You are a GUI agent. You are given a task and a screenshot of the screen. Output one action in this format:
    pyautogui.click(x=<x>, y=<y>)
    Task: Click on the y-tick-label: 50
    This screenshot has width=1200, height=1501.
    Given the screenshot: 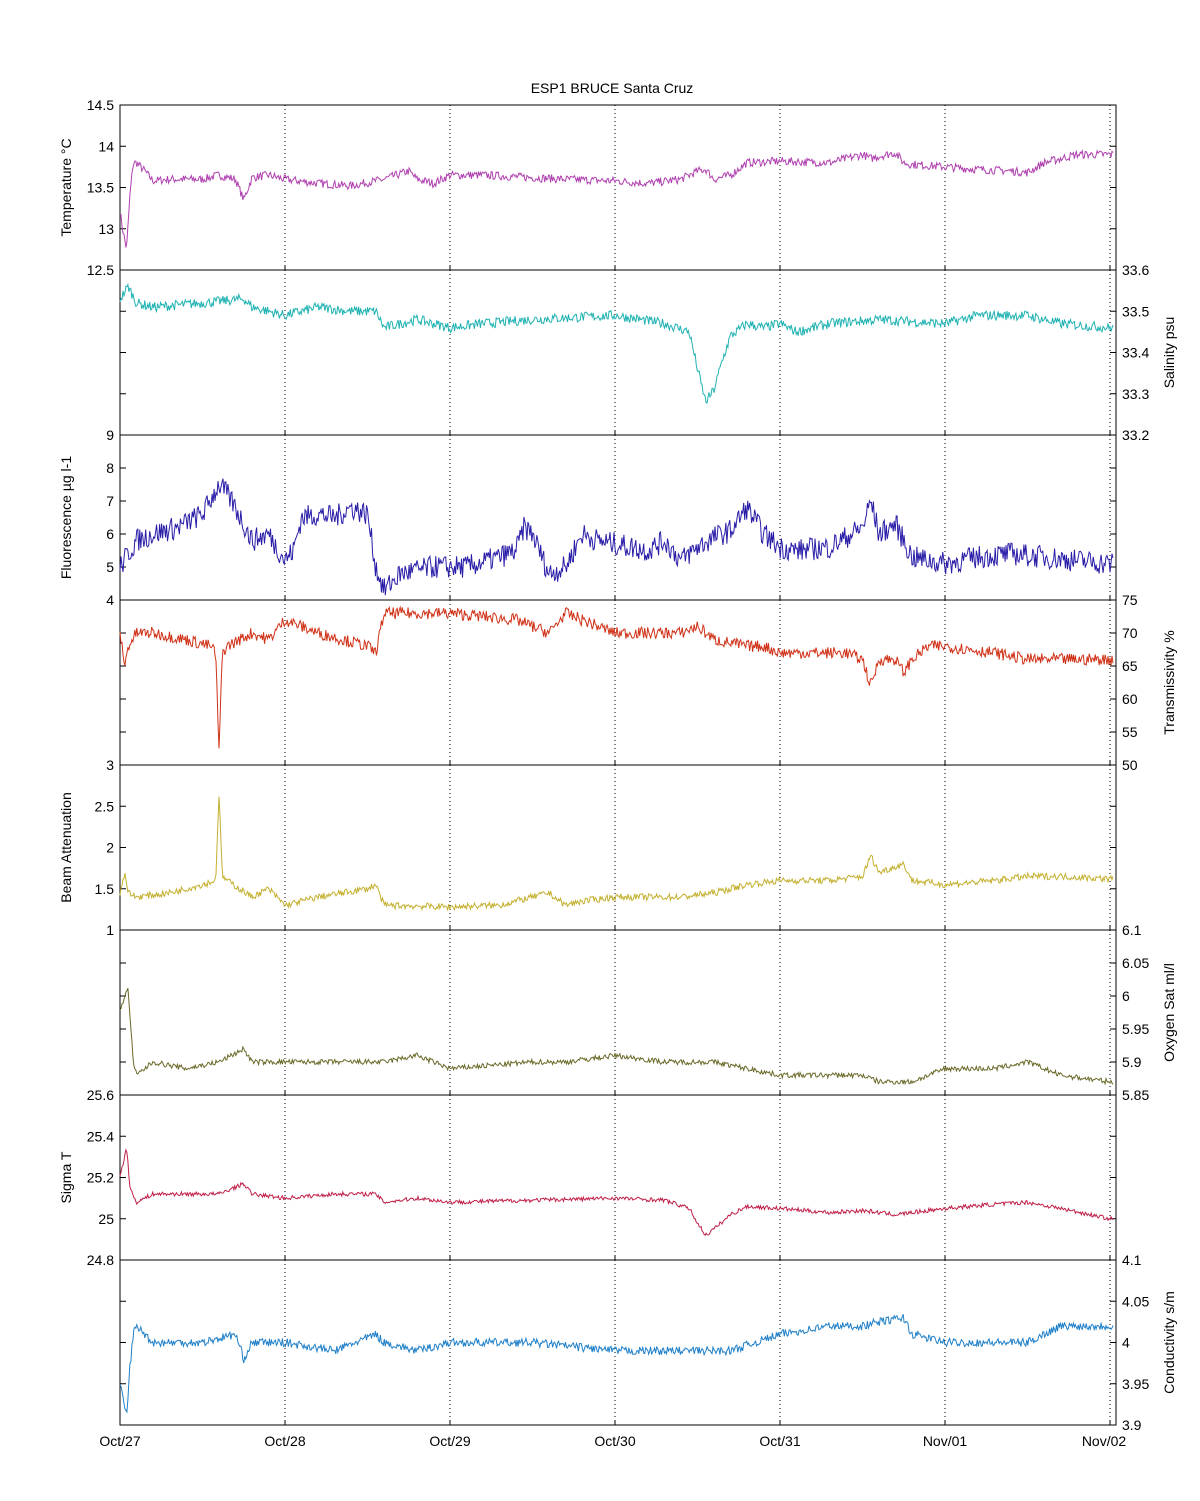 What is the action you would take?
    pyautogui.click(x=1130, y=765)
    